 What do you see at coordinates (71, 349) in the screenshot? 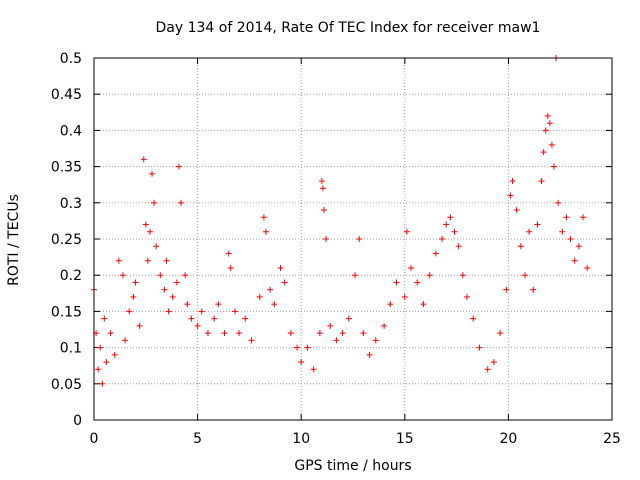
I see `y-tick-label: 0.1` at bounding box center [71, 349].